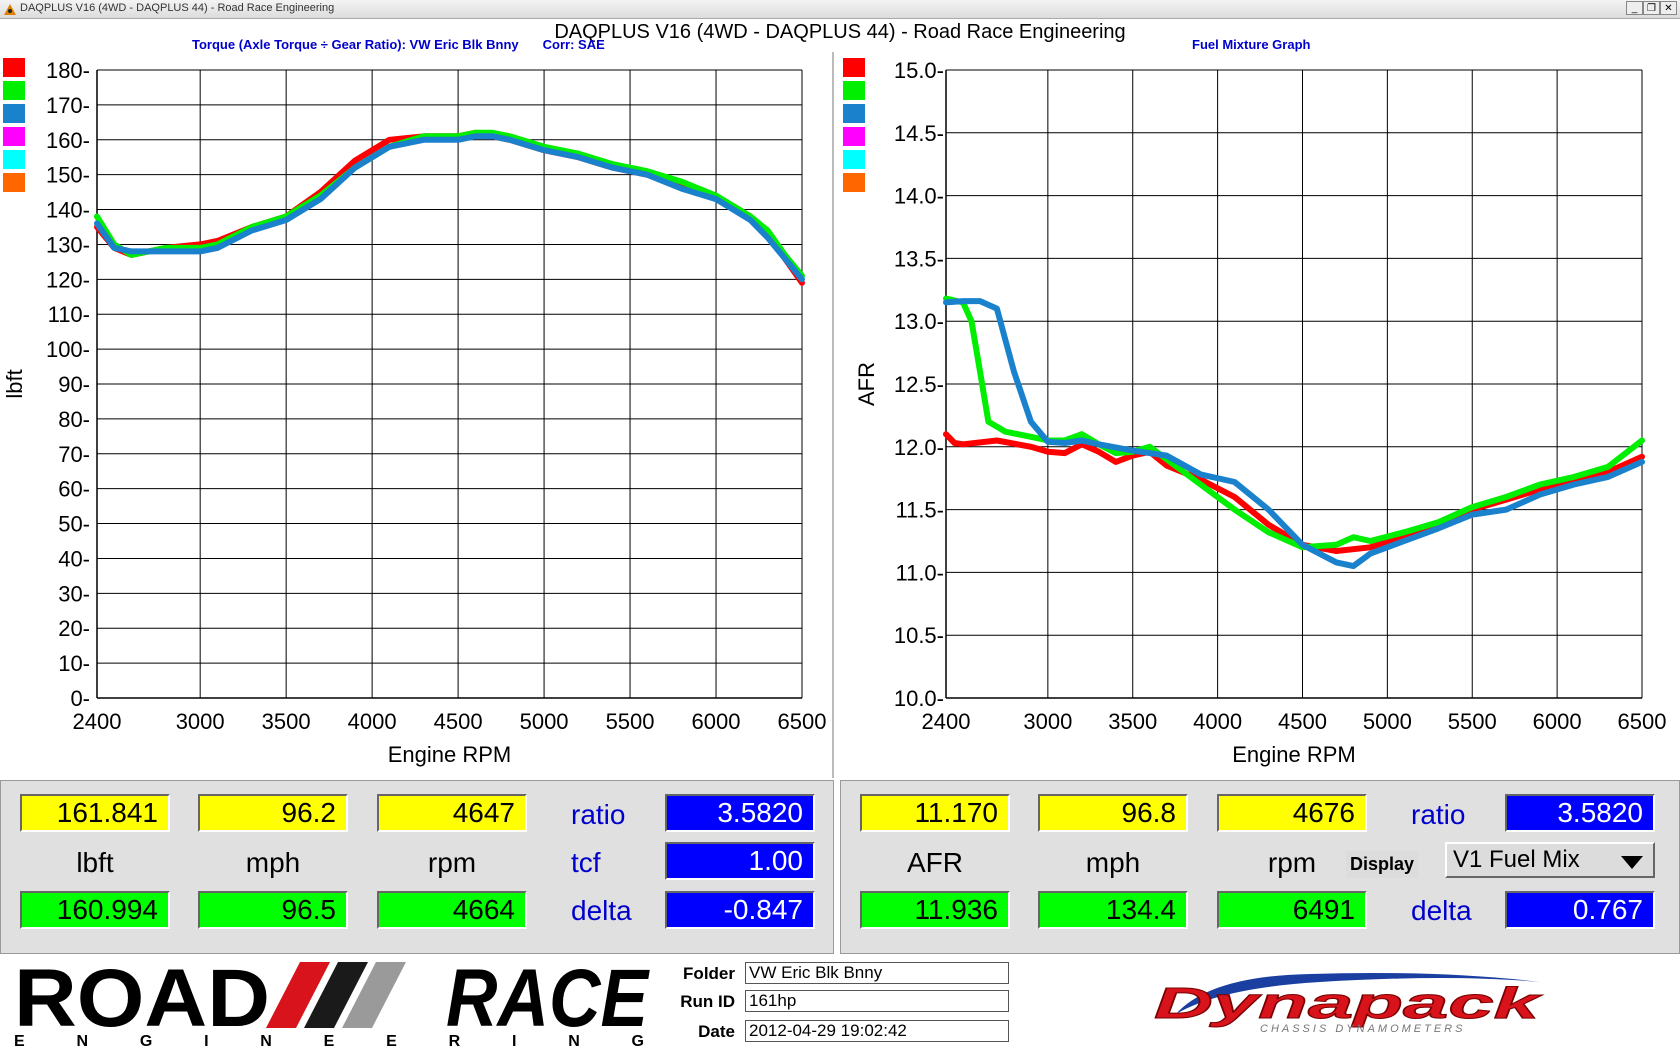 The height and width of the screenshot is (1050, 1680). Describe the element at coordinates (1292, 910) in the screenshot. I see `rpm-end-value: 6491` at that location.